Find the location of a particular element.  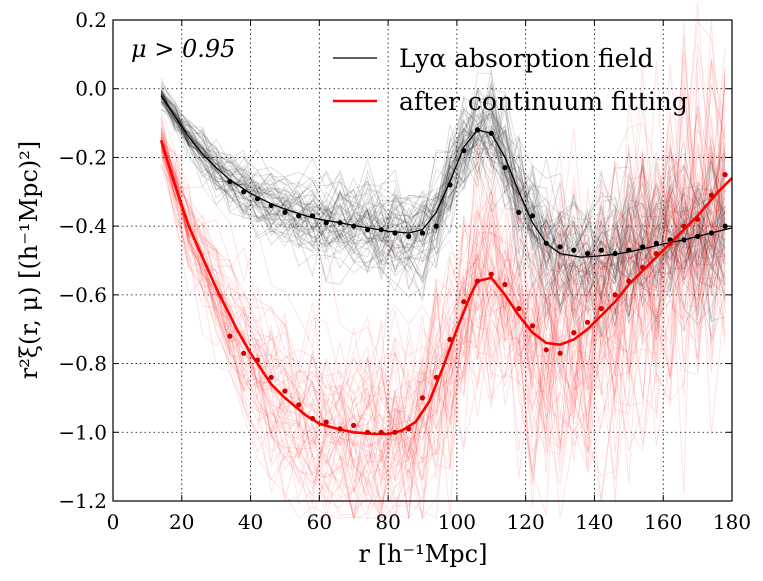

x-tick-label: 160 is located at coordinates (663, 522).